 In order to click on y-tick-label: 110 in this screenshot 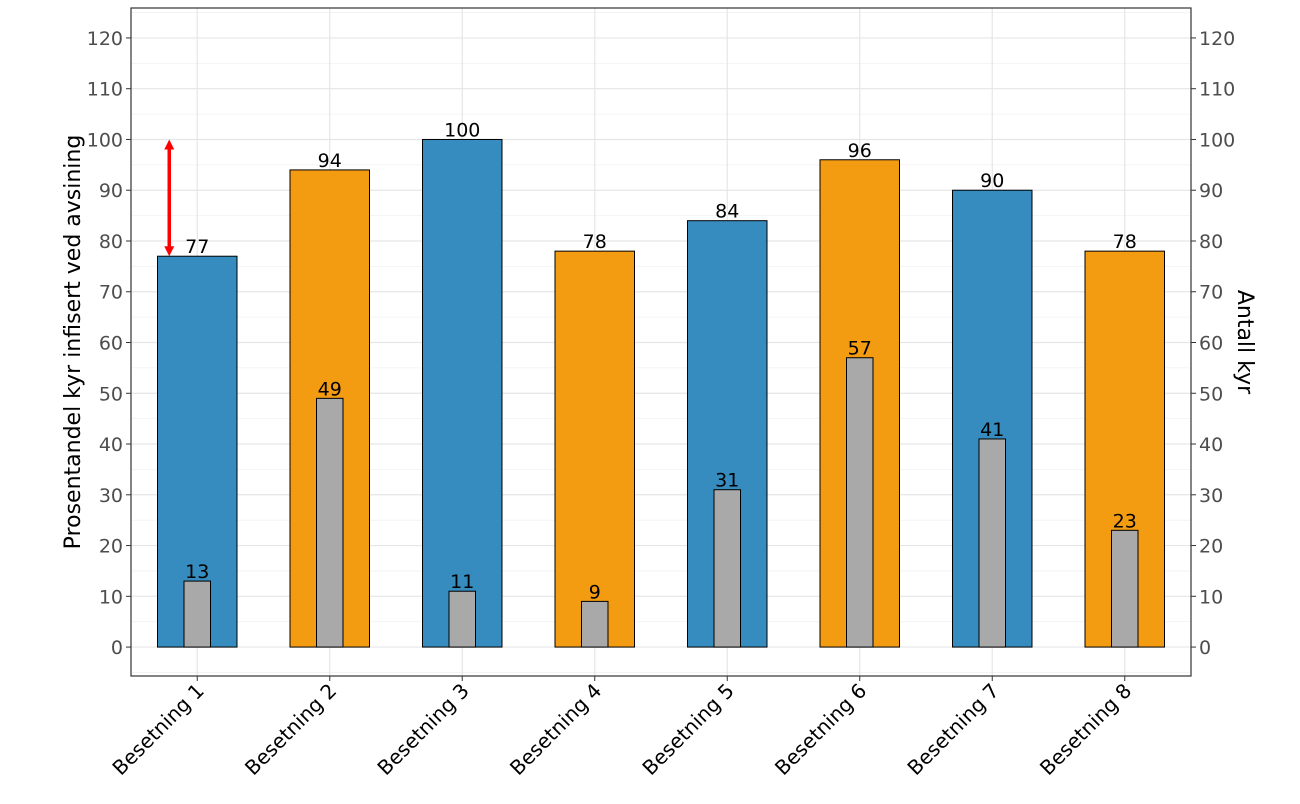, I will do `click(105, 90)`.